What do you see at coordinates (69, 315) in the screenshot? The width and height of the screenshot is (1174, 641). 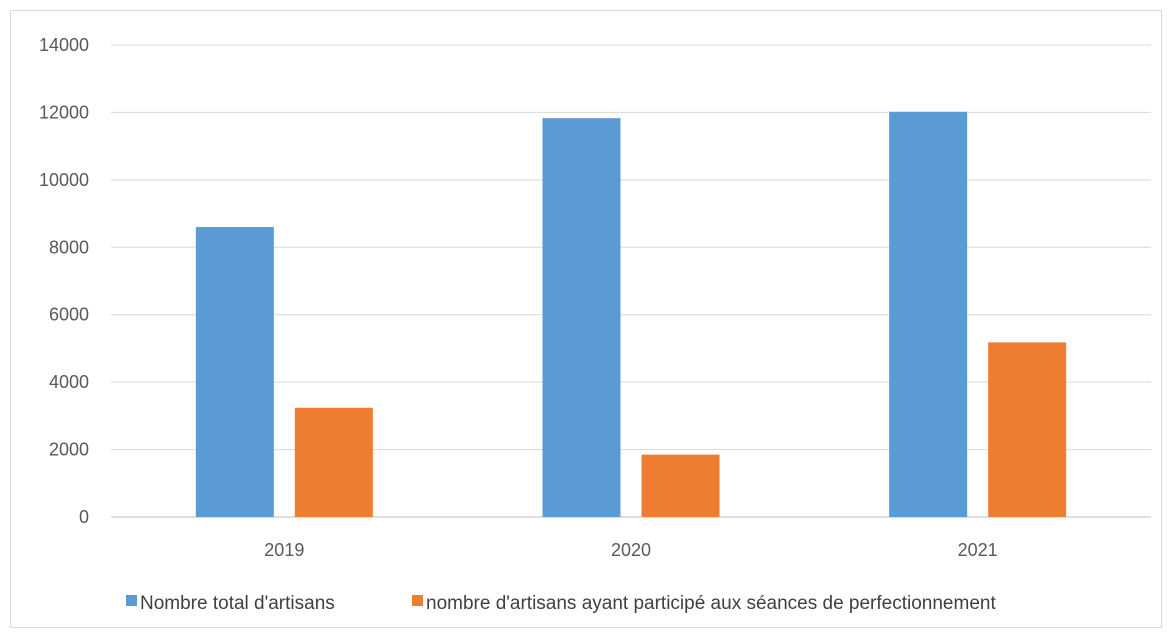 I see `y-tick-label: 6000` at bounding box center [69, 315].